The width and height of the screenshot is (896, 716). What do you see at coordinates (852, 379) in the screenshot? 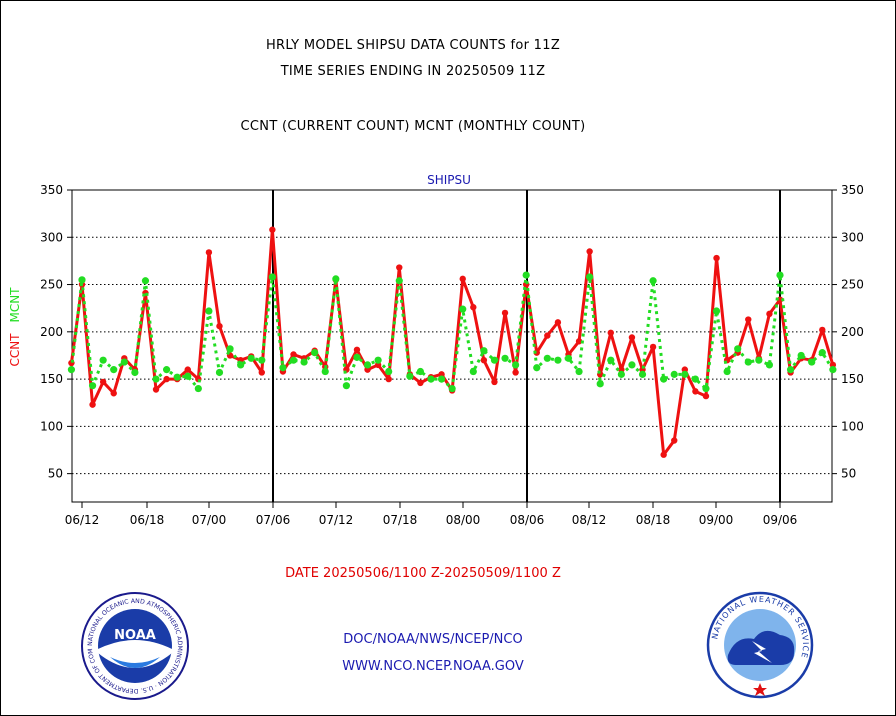
I see `y-tick-label-right: 150` at bounding box center [852, 379].